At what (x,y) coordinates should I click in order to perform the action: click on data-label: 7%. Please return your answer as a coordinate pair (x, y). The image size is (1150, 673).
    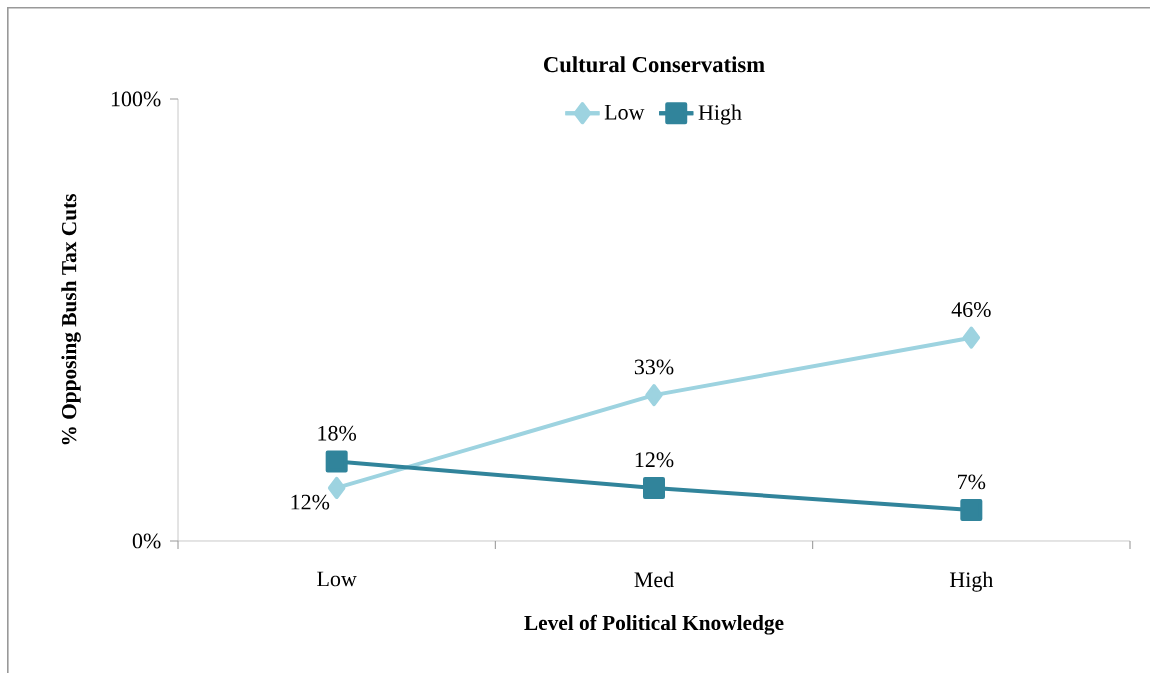
    Looking at the image, I should click on (972, 482).